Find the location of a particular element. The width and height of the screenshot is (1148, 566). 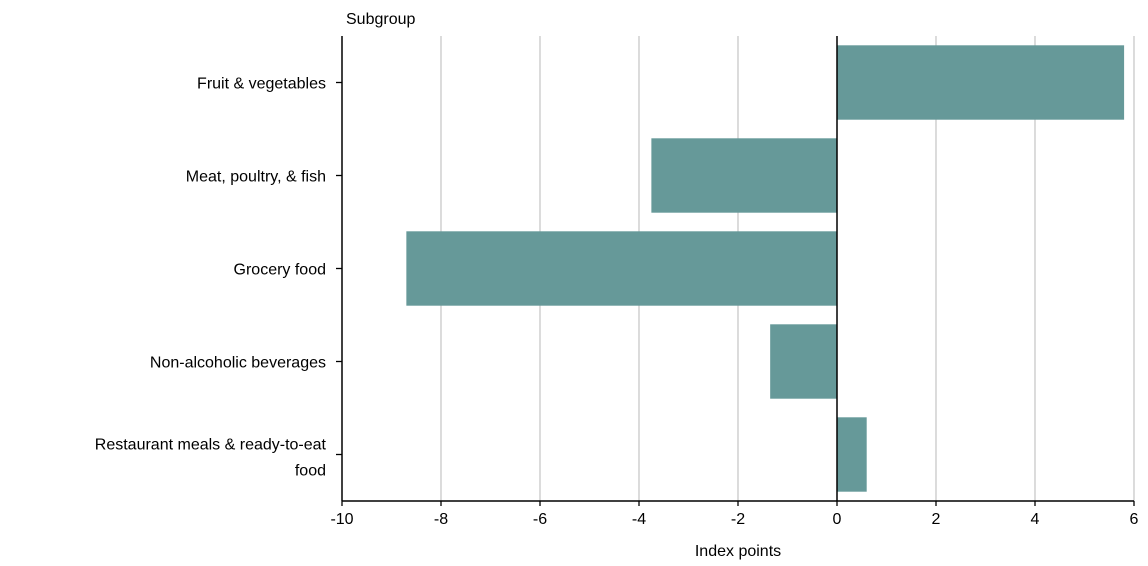

category-label: Fruit & vegetables is located at coordinates (261, 84).